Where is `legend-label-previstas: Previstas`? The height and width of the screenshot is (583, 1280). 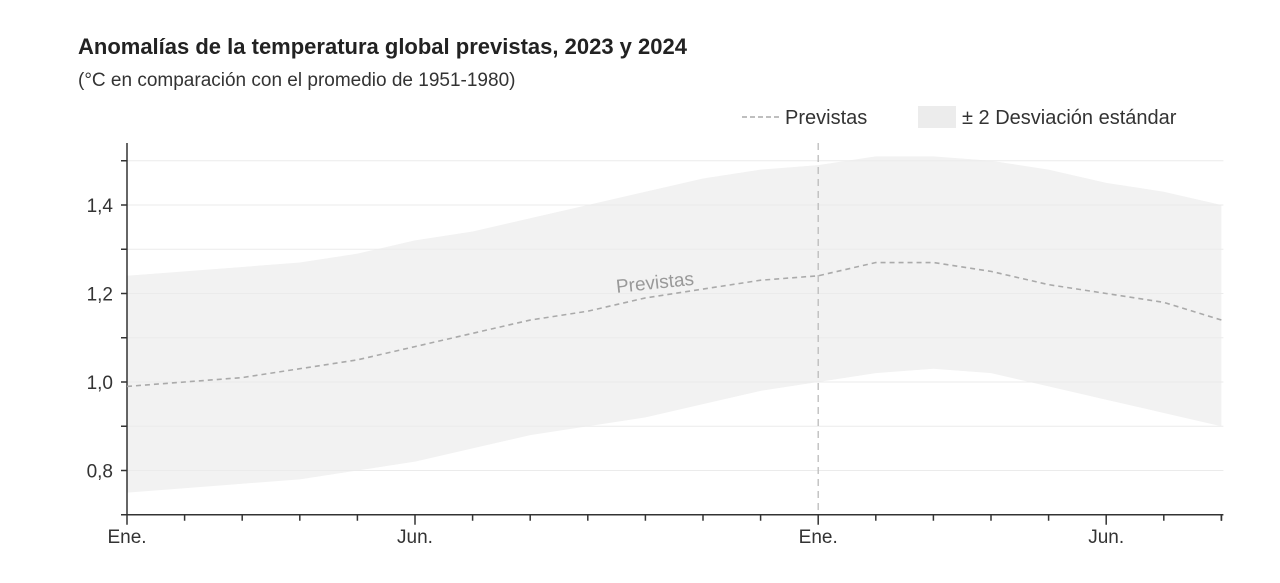
legend-label-previstas: Previstas is located at coordinates (826, 118).